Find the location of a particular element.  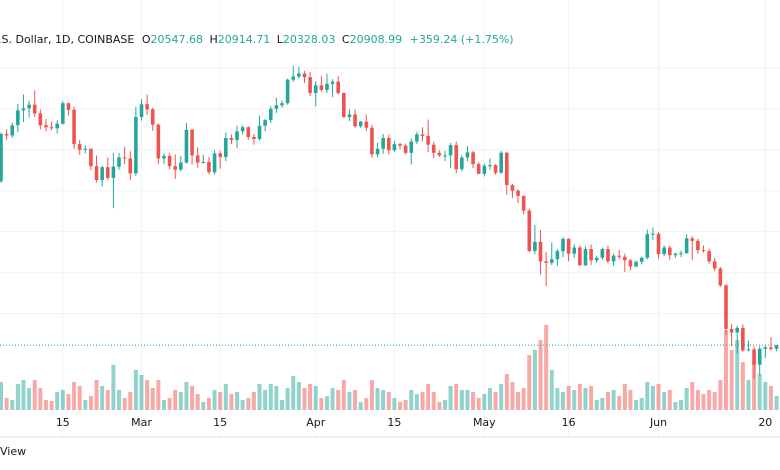

x-tick-label: Mar is located at coordinates (141, 422).